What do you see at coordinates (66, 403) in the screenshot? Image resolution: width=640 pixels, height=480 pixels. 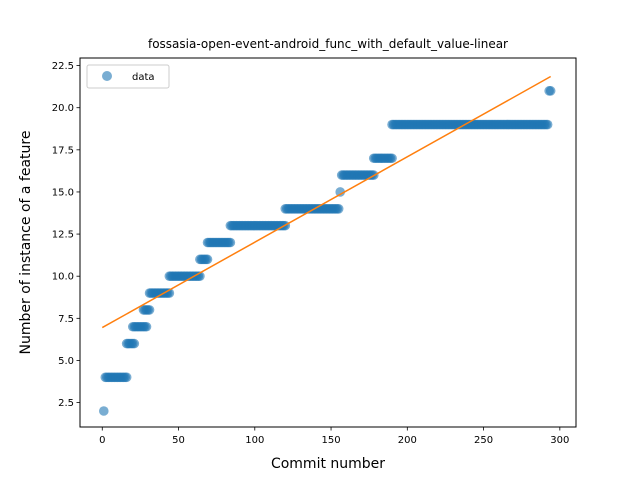 I see `y-tick-label: 2.5` at bounding box center [66, 403].